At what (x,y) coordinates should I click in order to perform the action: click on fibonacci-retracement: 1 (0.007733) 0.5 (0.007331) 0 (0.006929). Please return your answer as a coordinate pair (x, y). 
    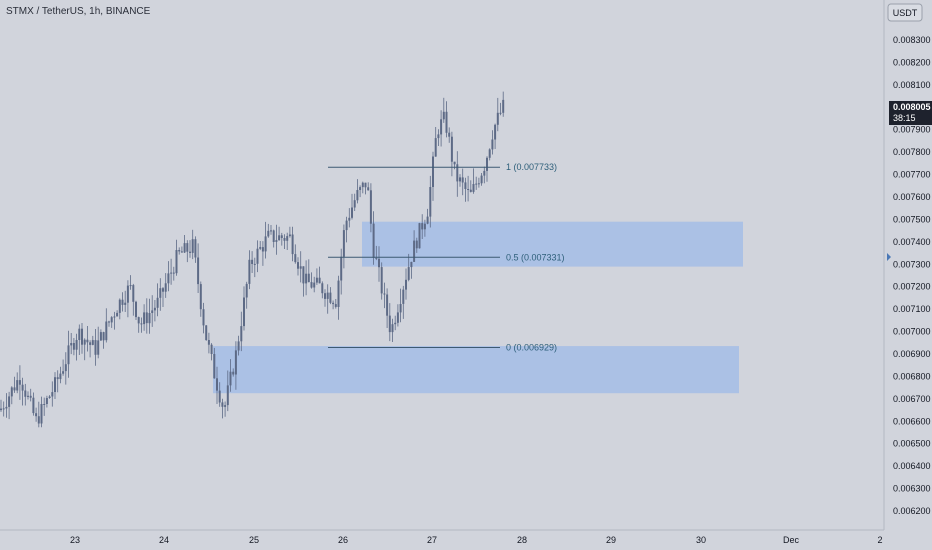
    Looking at the image, I should click on (446, 257).